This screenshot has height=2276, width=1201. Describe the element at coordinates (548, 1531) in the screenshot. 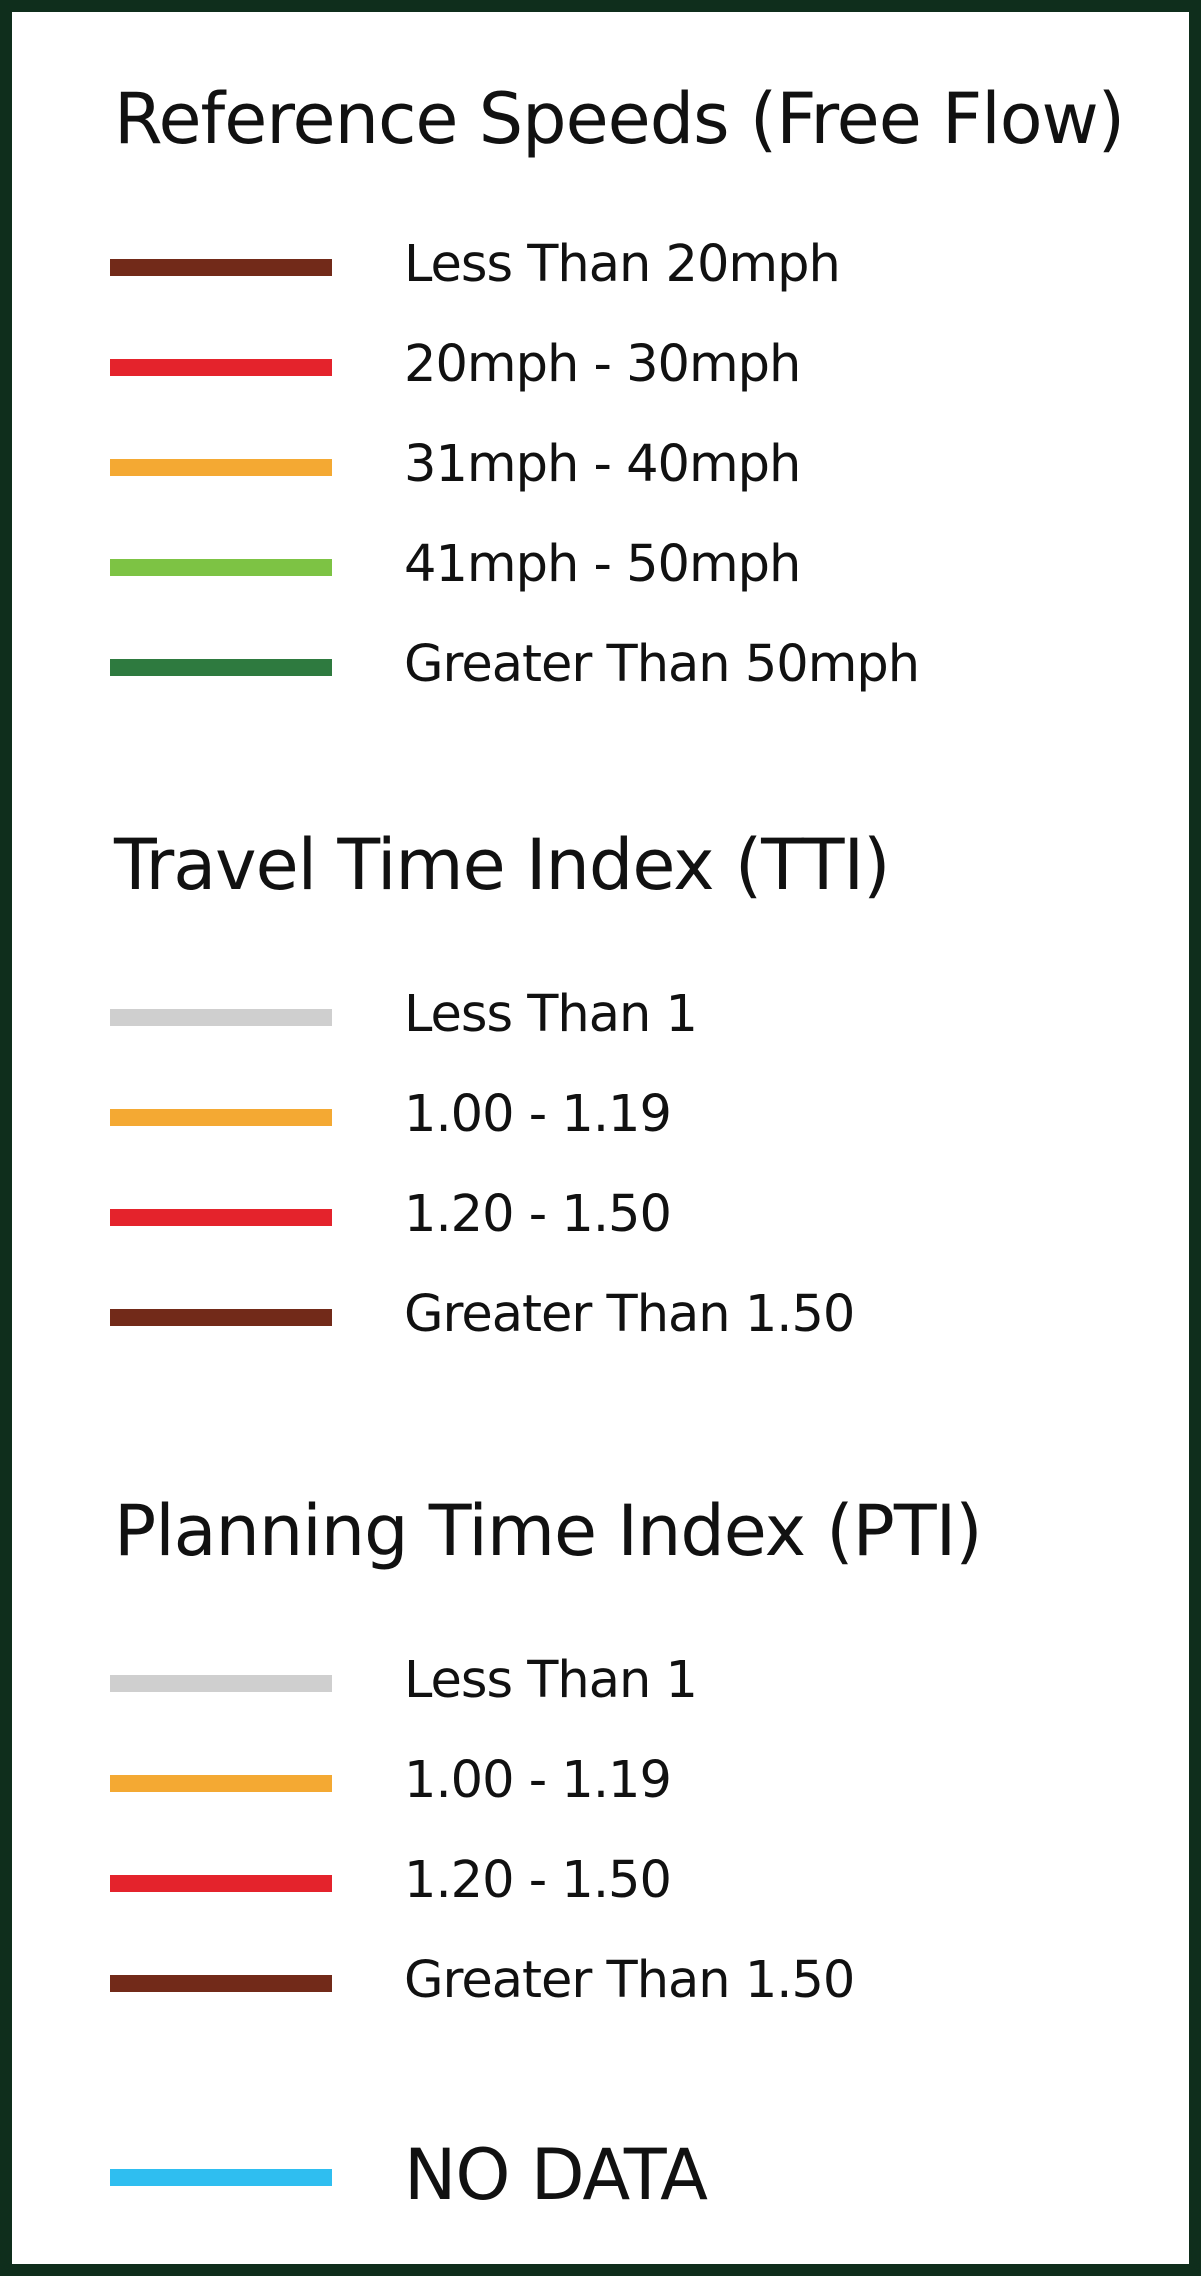

I see `planning-time-index-title: Planning Time Index (PTI)` at that location.